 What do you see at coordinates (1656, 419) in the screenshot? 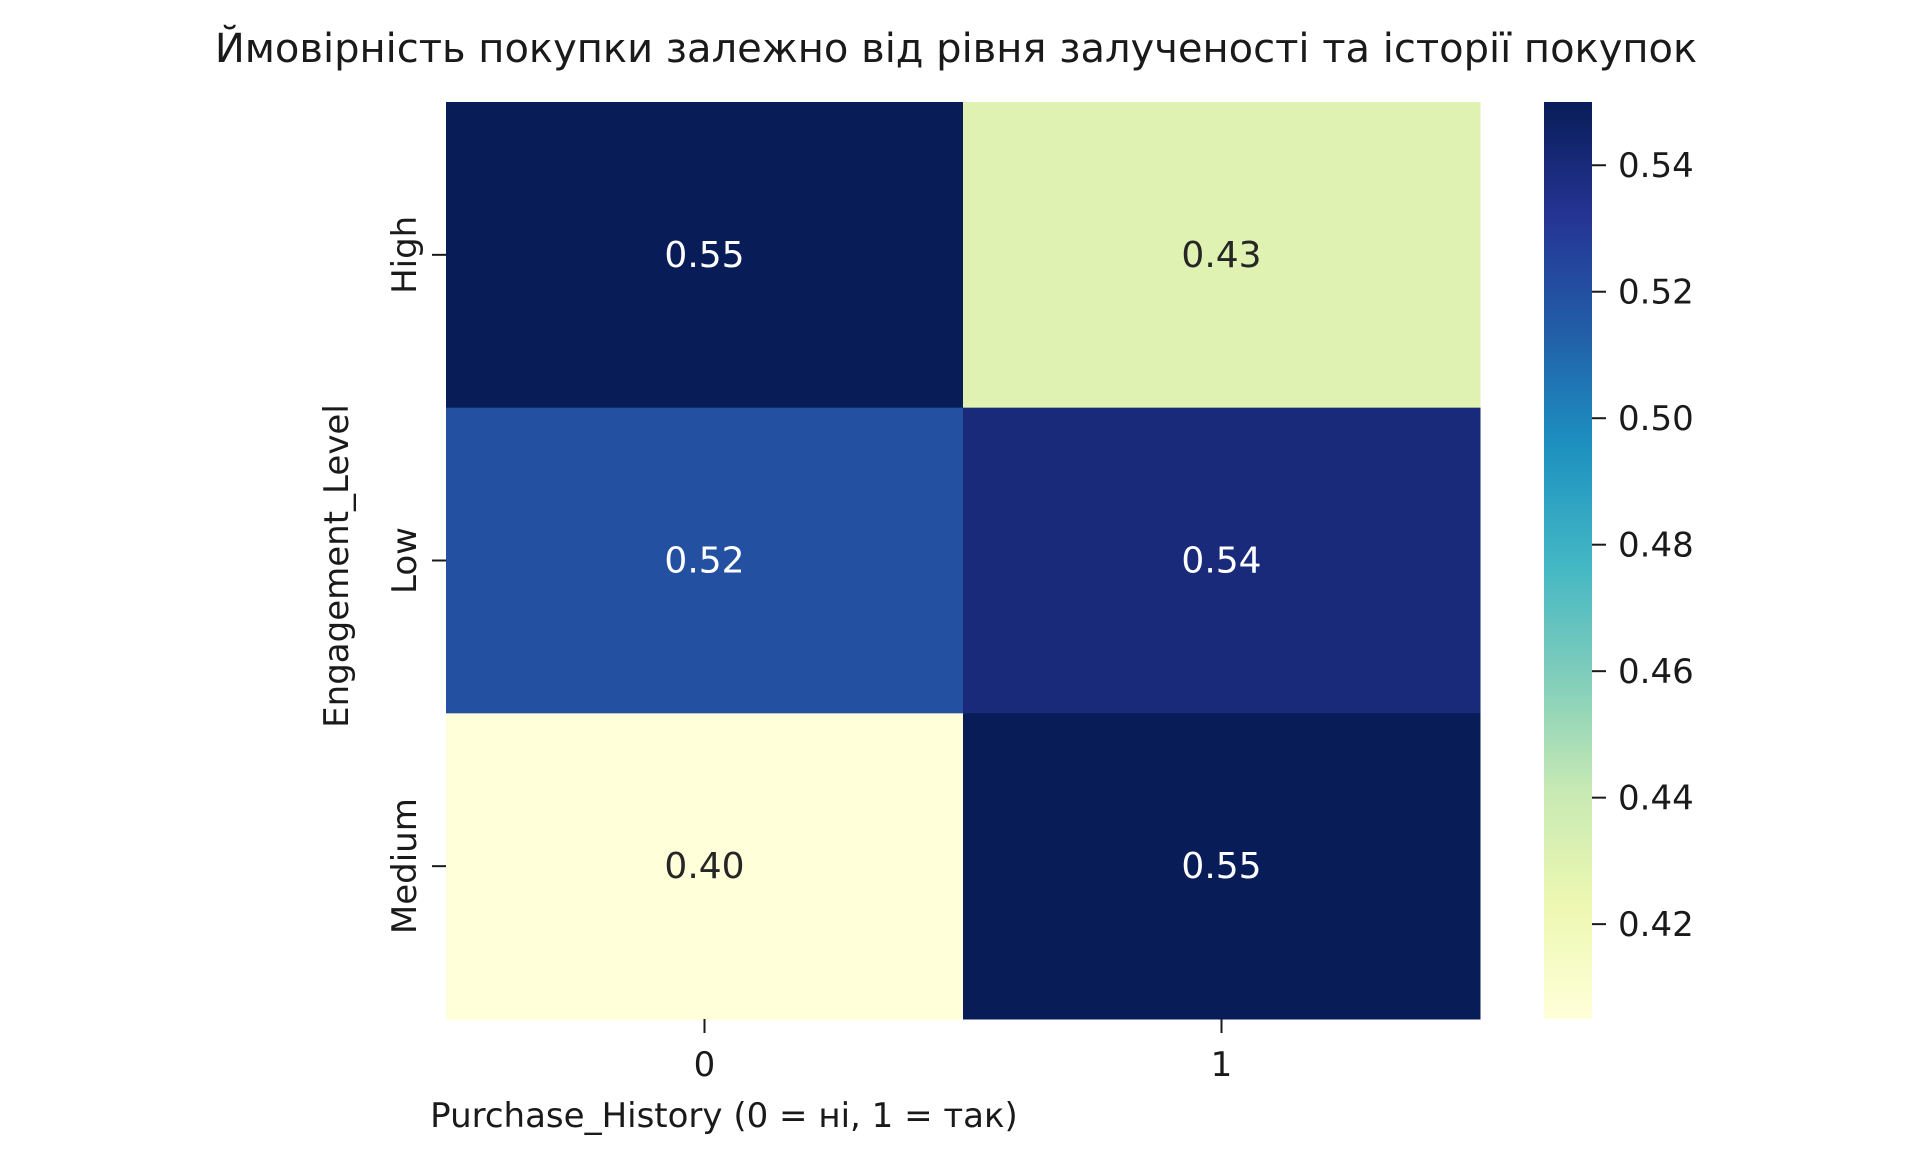
I see `colorbar-tick-label: 0.50` at bounding box center [1656, 419].